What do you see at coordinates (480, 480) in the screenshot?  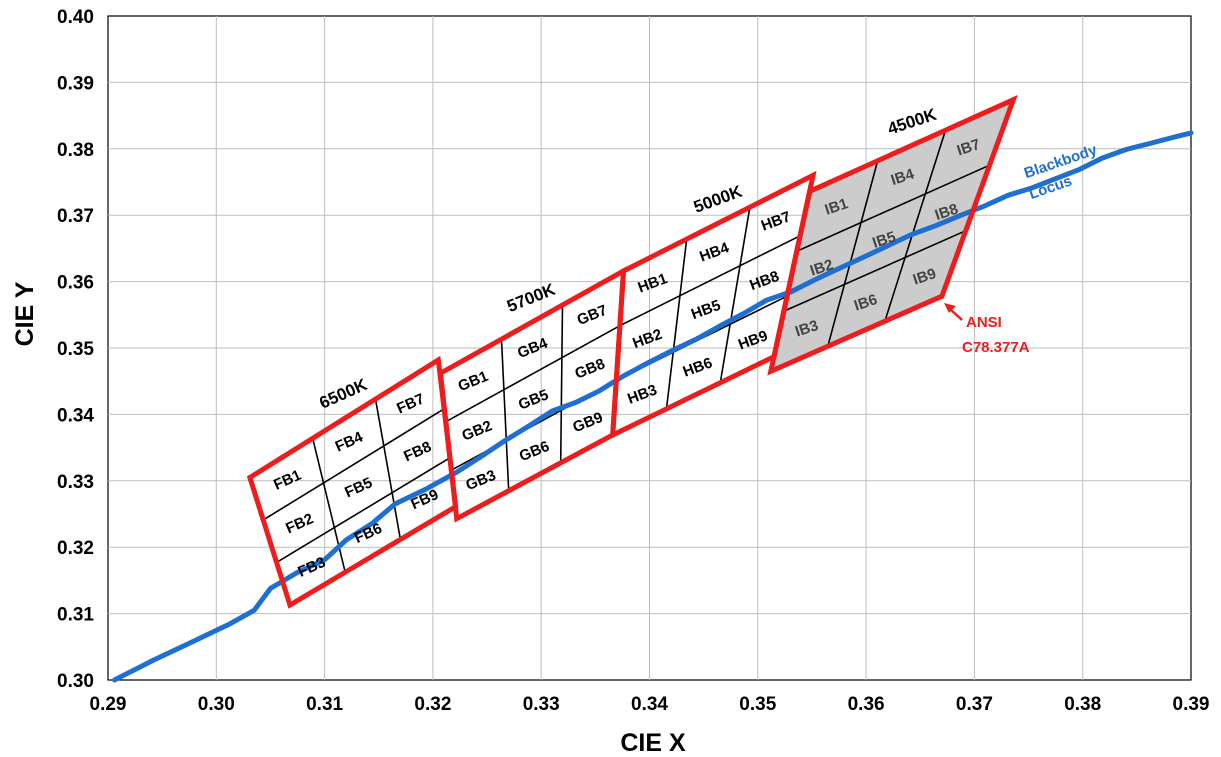 I see `bin-label: GB3` at bounding box center [480, 480].